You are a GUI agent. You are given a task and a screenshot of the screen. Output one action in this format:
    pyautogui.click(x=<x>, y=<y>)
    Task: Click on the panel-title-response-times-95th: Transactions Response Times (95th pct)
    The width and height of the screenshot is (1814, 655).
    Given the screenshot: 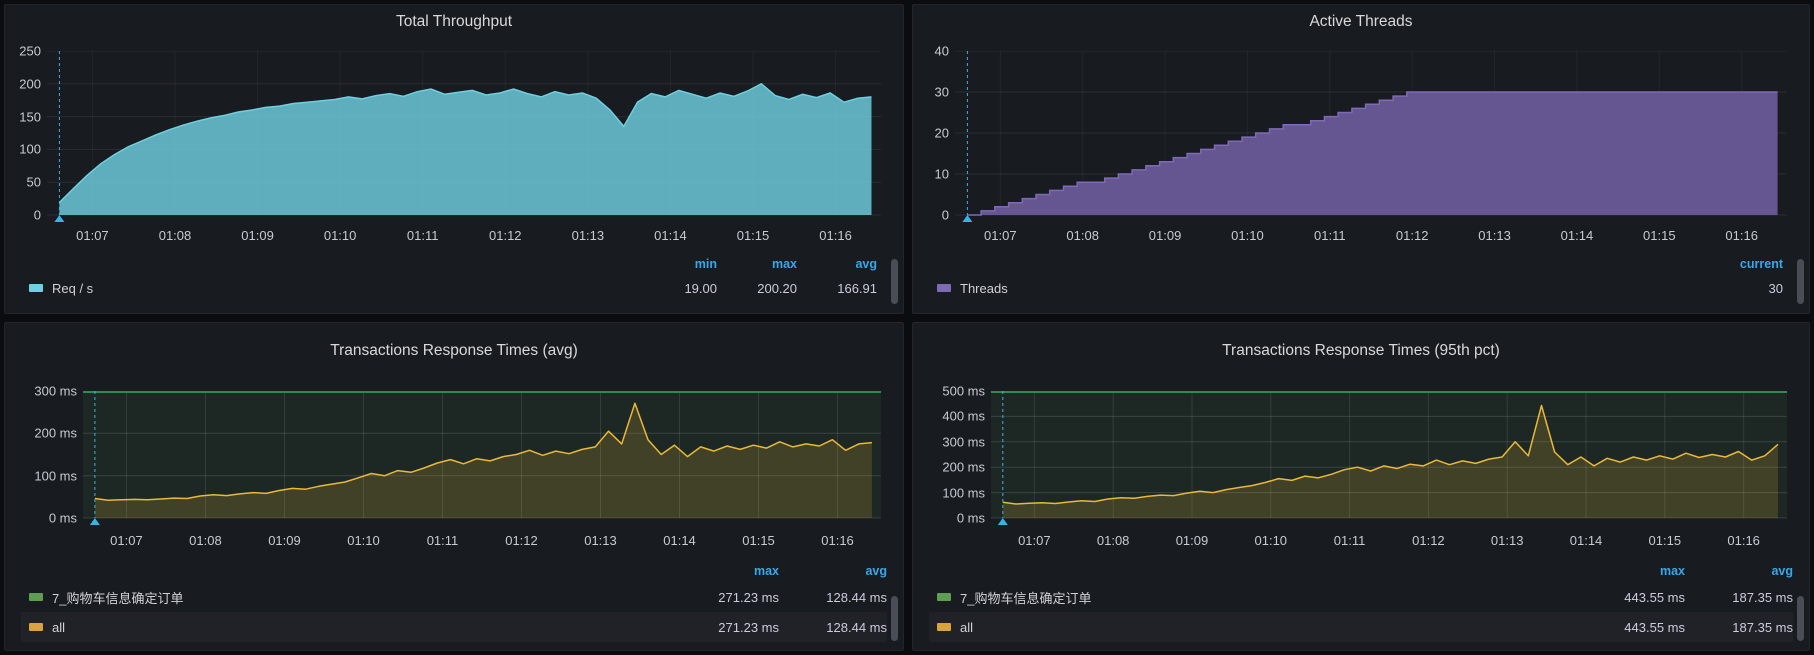 What is the action you would take?
    pyautogui.click(x=1361, y=350)
    